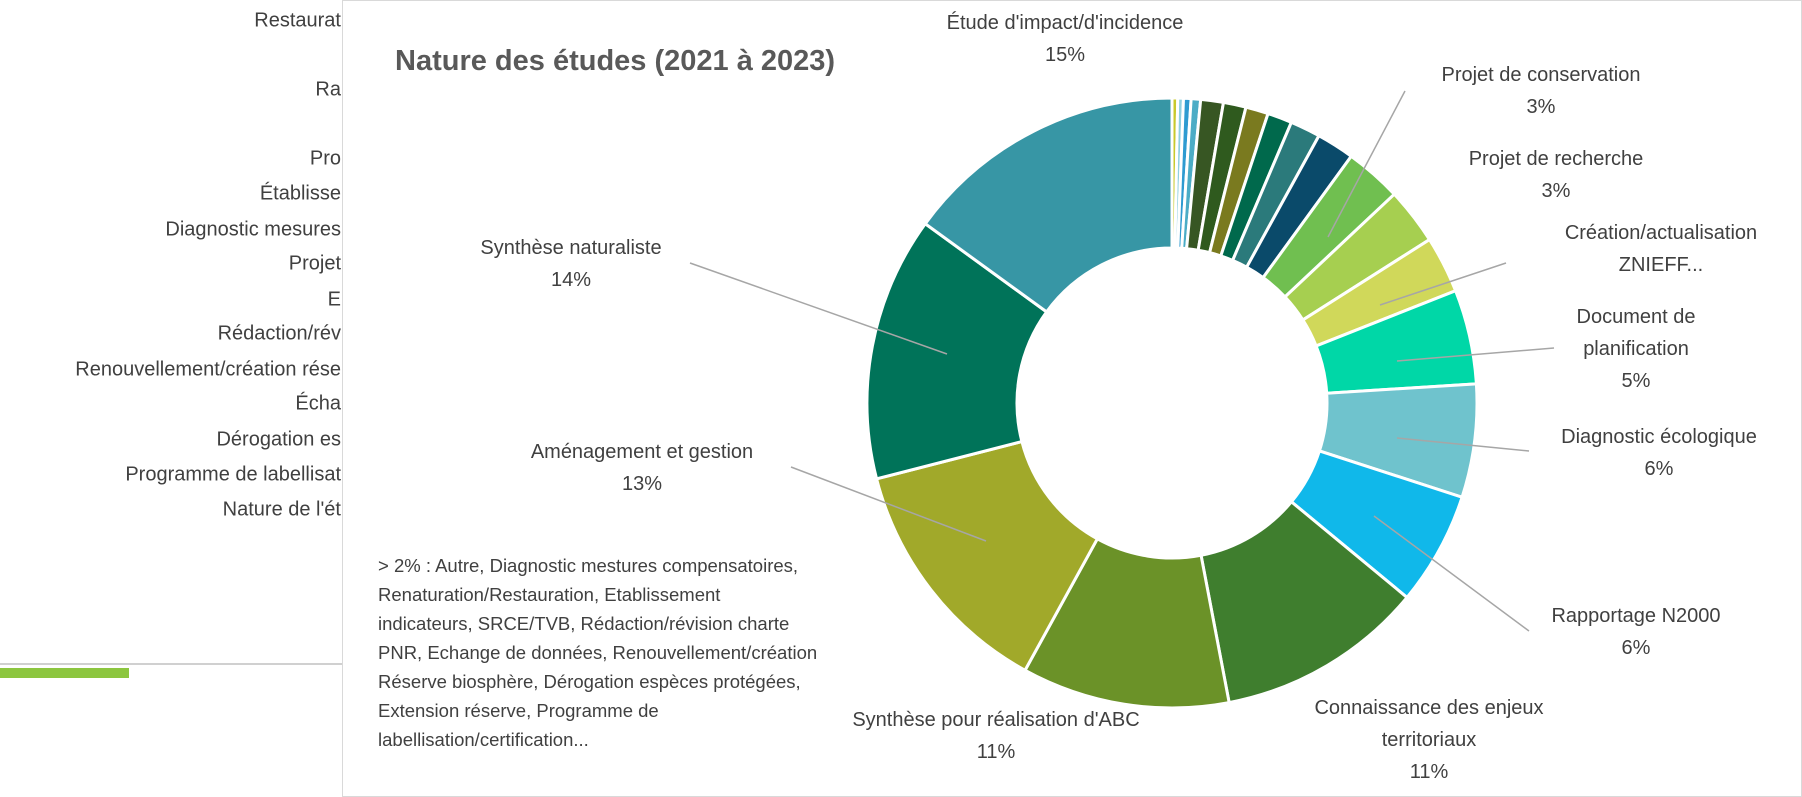 The height and width of the screenshot is (797, 1802). What do you see at coordinates (615, 61) in the screenshot?
I see `chart-title: Nature des études (2021 à 2023)` at bounding box center [615, 61].